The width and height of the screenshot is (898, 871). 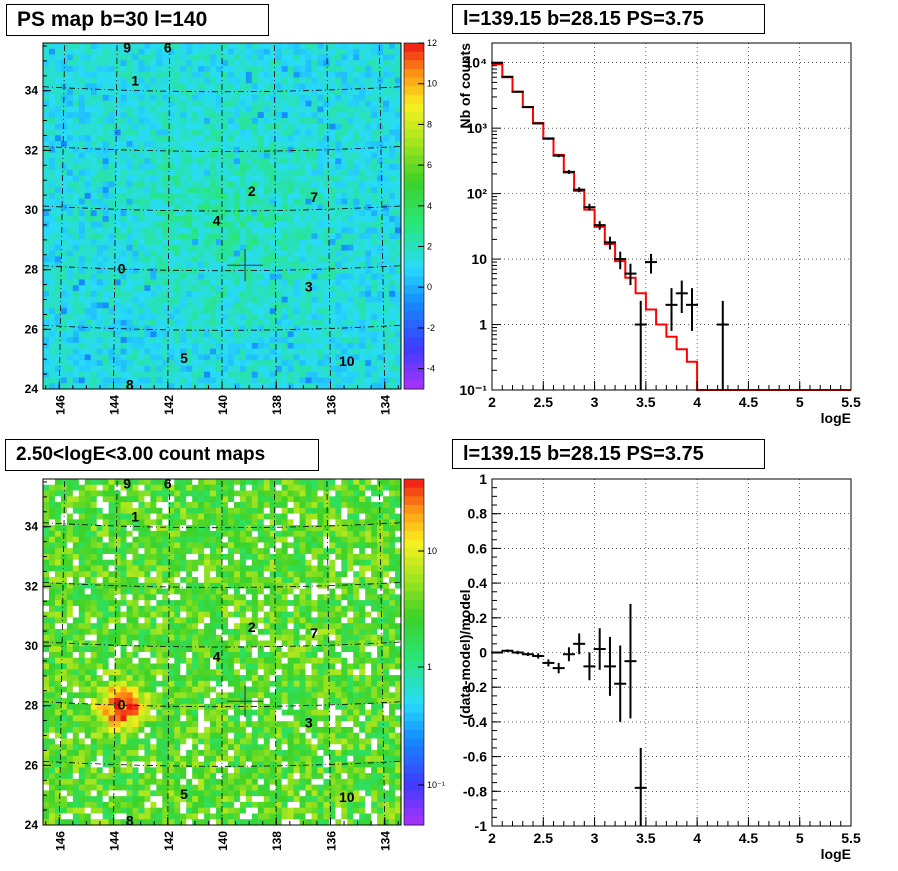 What do you see at coordinates (252, 191) in the screenshot?
I see `source-label: 2` at bounding box center [252, 191].